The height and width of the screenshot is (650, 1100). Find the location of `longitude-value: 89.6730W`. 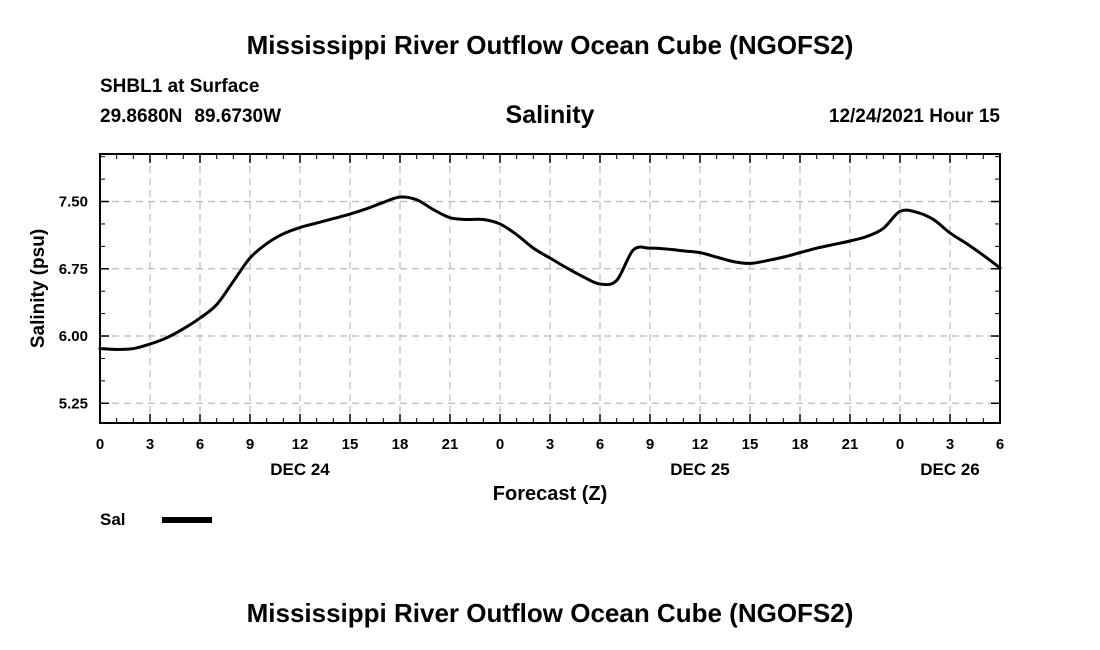

longitude-value: 89.6730W is located at coordinates (238, 116).